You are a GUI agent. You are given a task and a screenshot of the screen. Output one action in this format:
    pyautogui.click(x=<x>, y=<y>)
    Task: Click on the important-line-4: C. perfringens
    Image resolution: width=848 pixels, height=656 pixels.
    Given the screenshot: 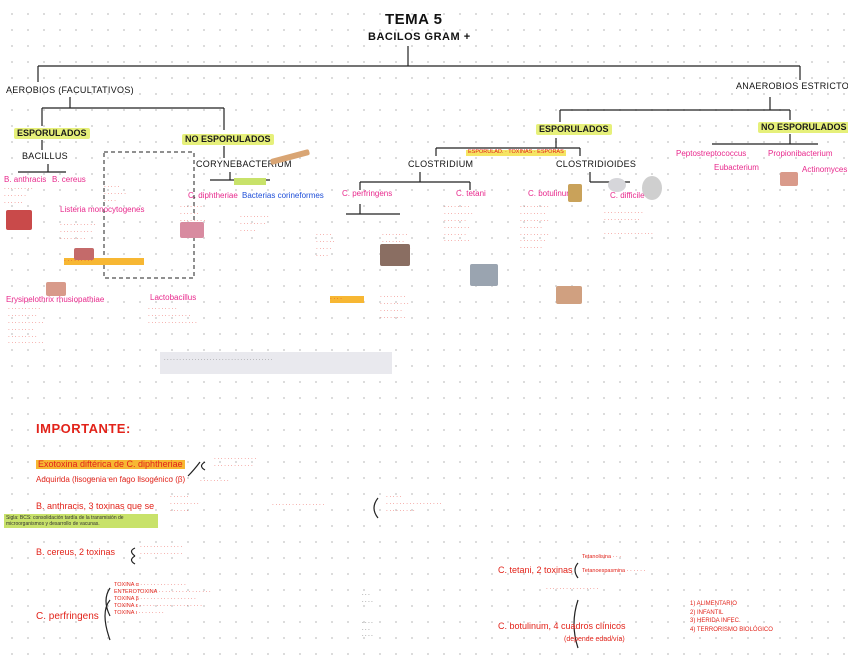 What is the action you would take?
    pyautogui.click(x=67, y=616)
    